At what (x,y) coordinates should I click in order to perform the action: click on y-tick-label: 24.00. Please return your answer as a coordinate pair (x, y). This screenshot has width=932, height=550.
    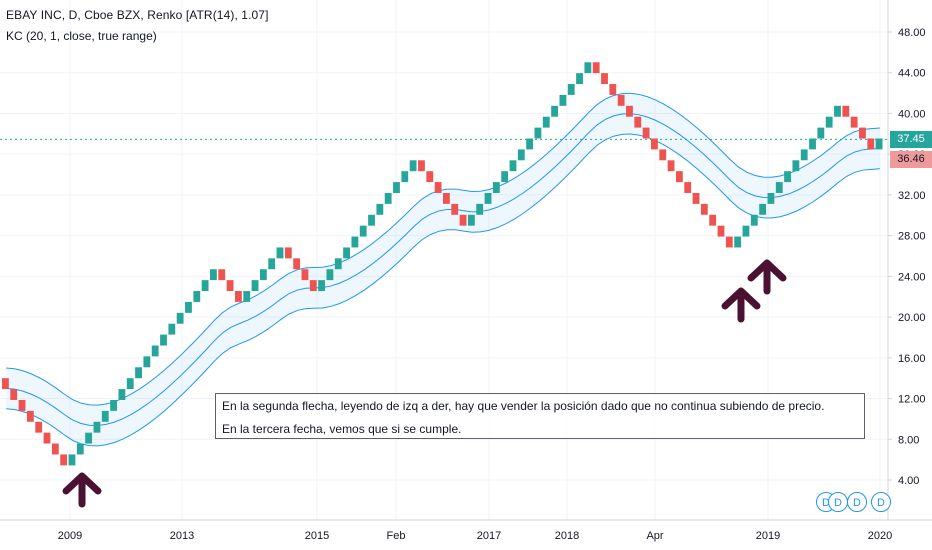
    Looking at the image, I should click on (912, 277).